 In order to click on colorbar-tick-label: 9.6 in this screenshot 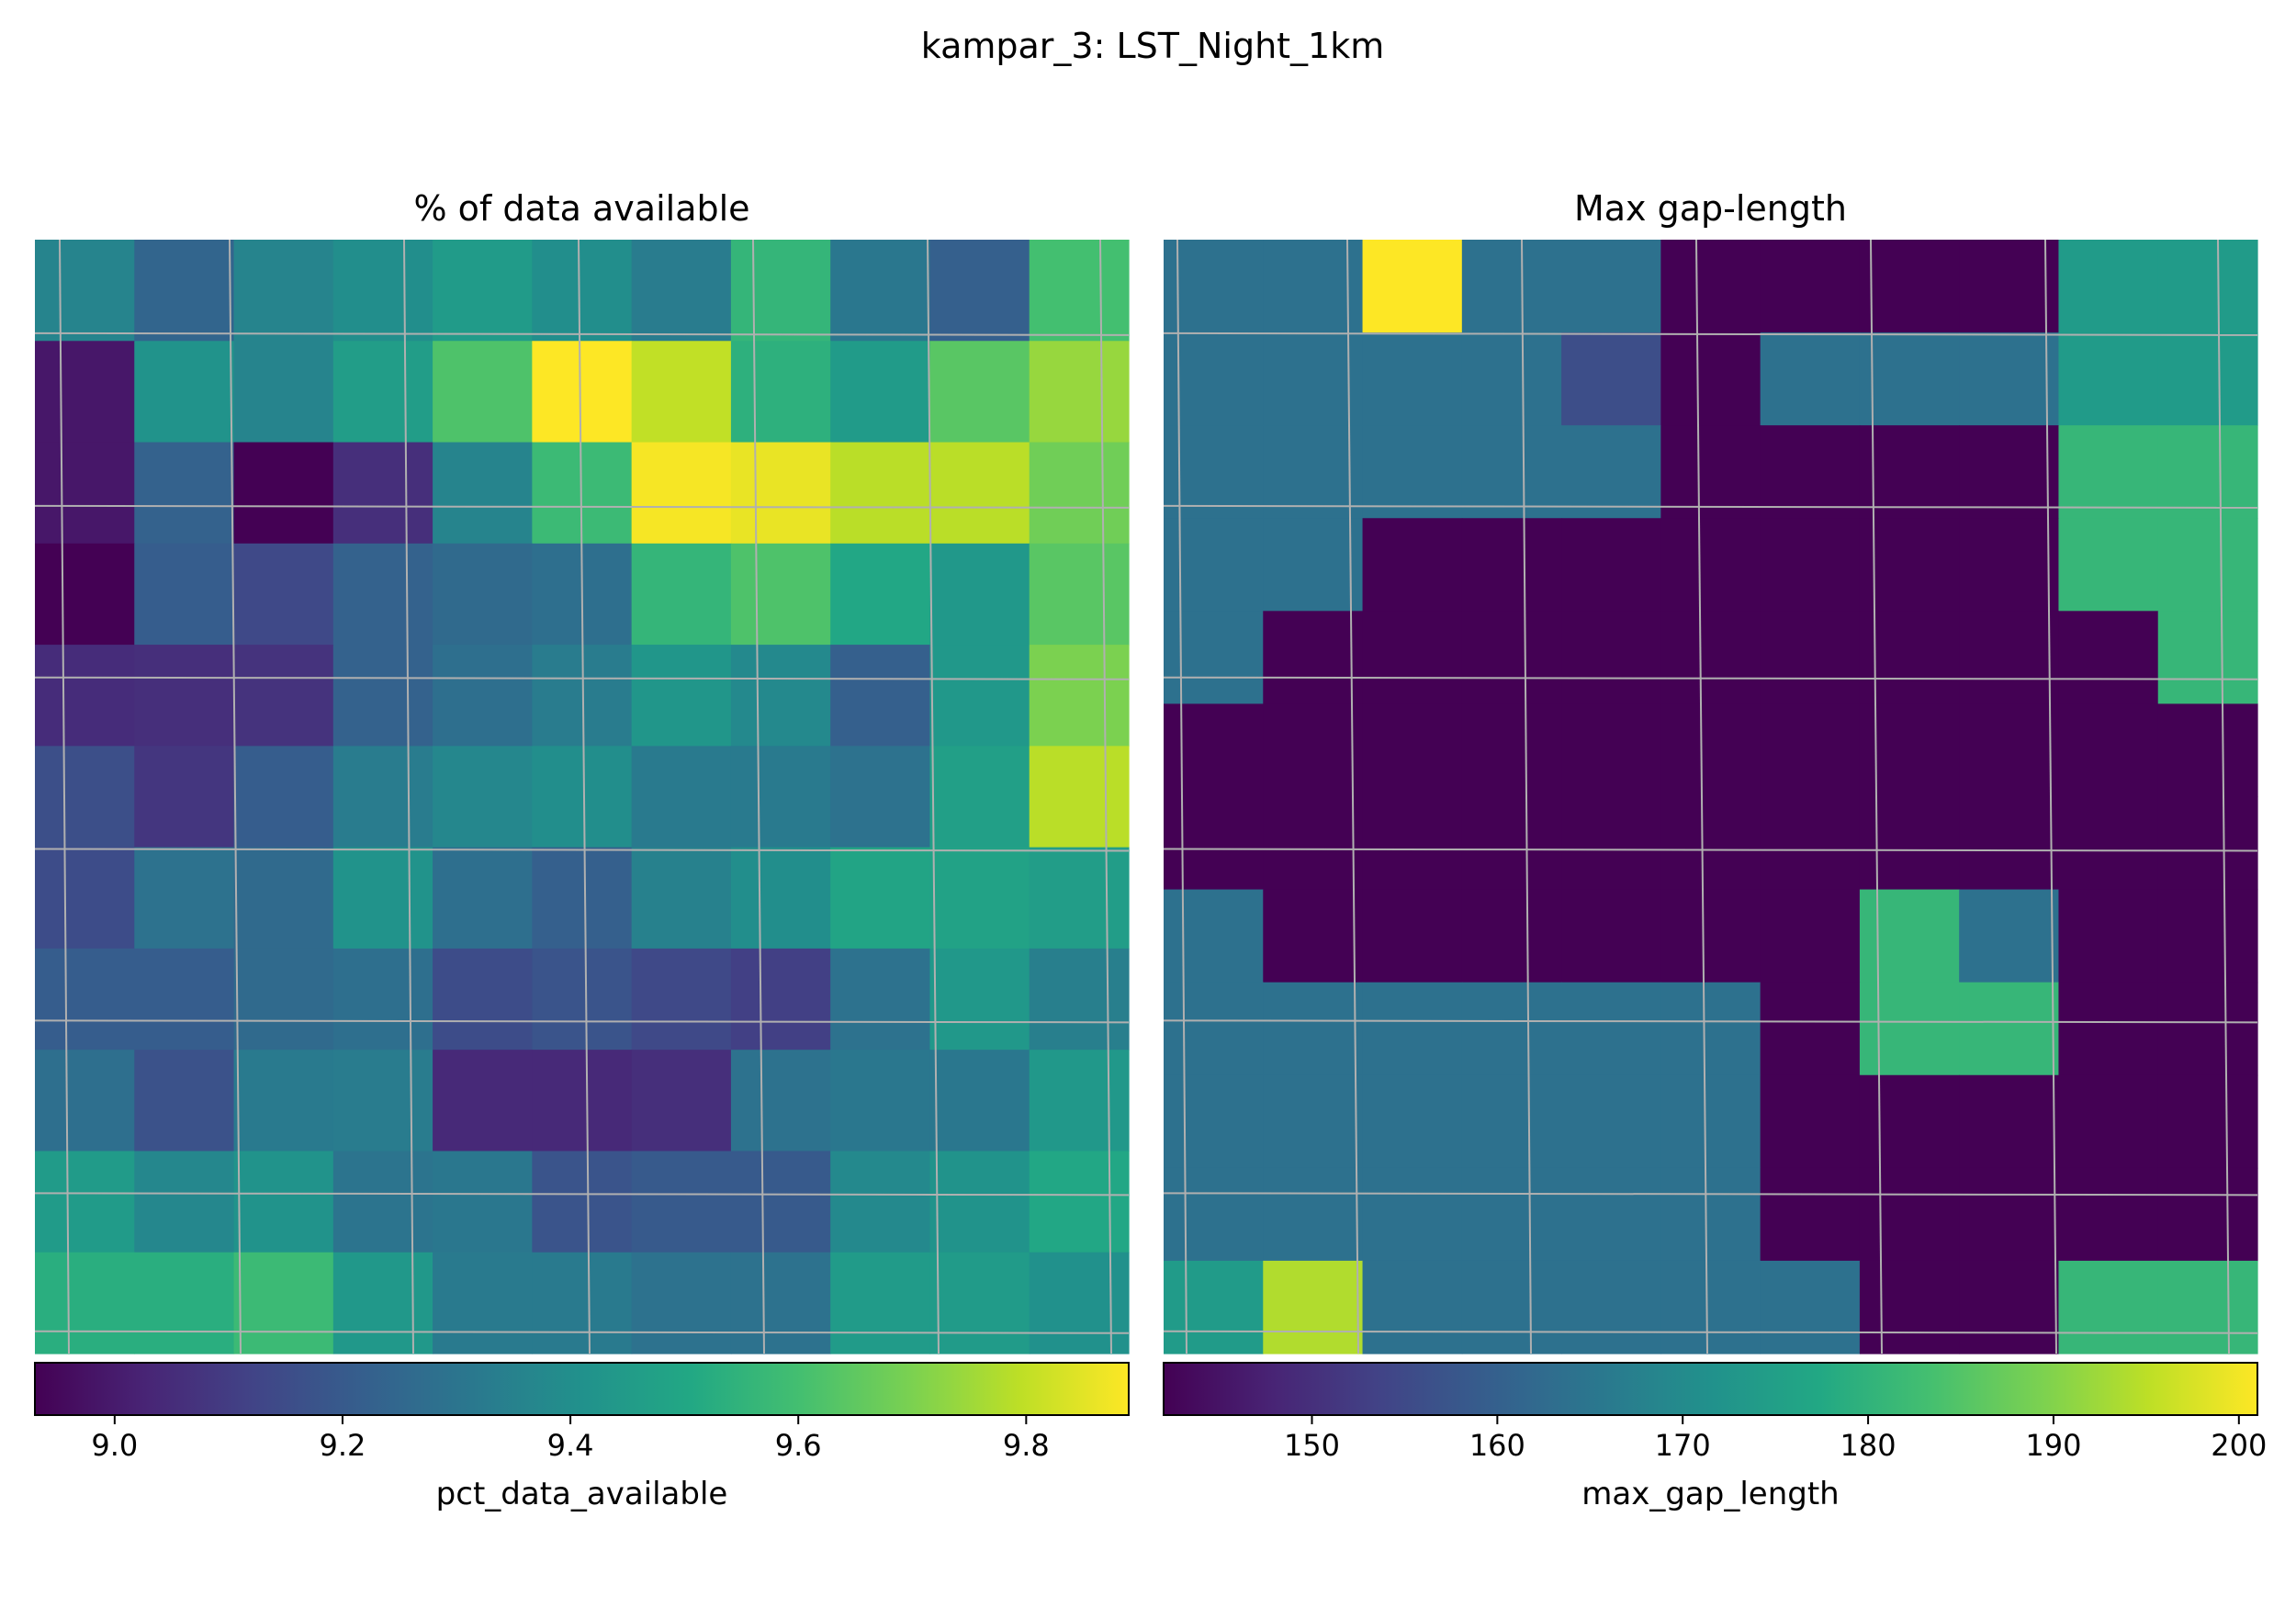, I will do `click(798, 1445)`.